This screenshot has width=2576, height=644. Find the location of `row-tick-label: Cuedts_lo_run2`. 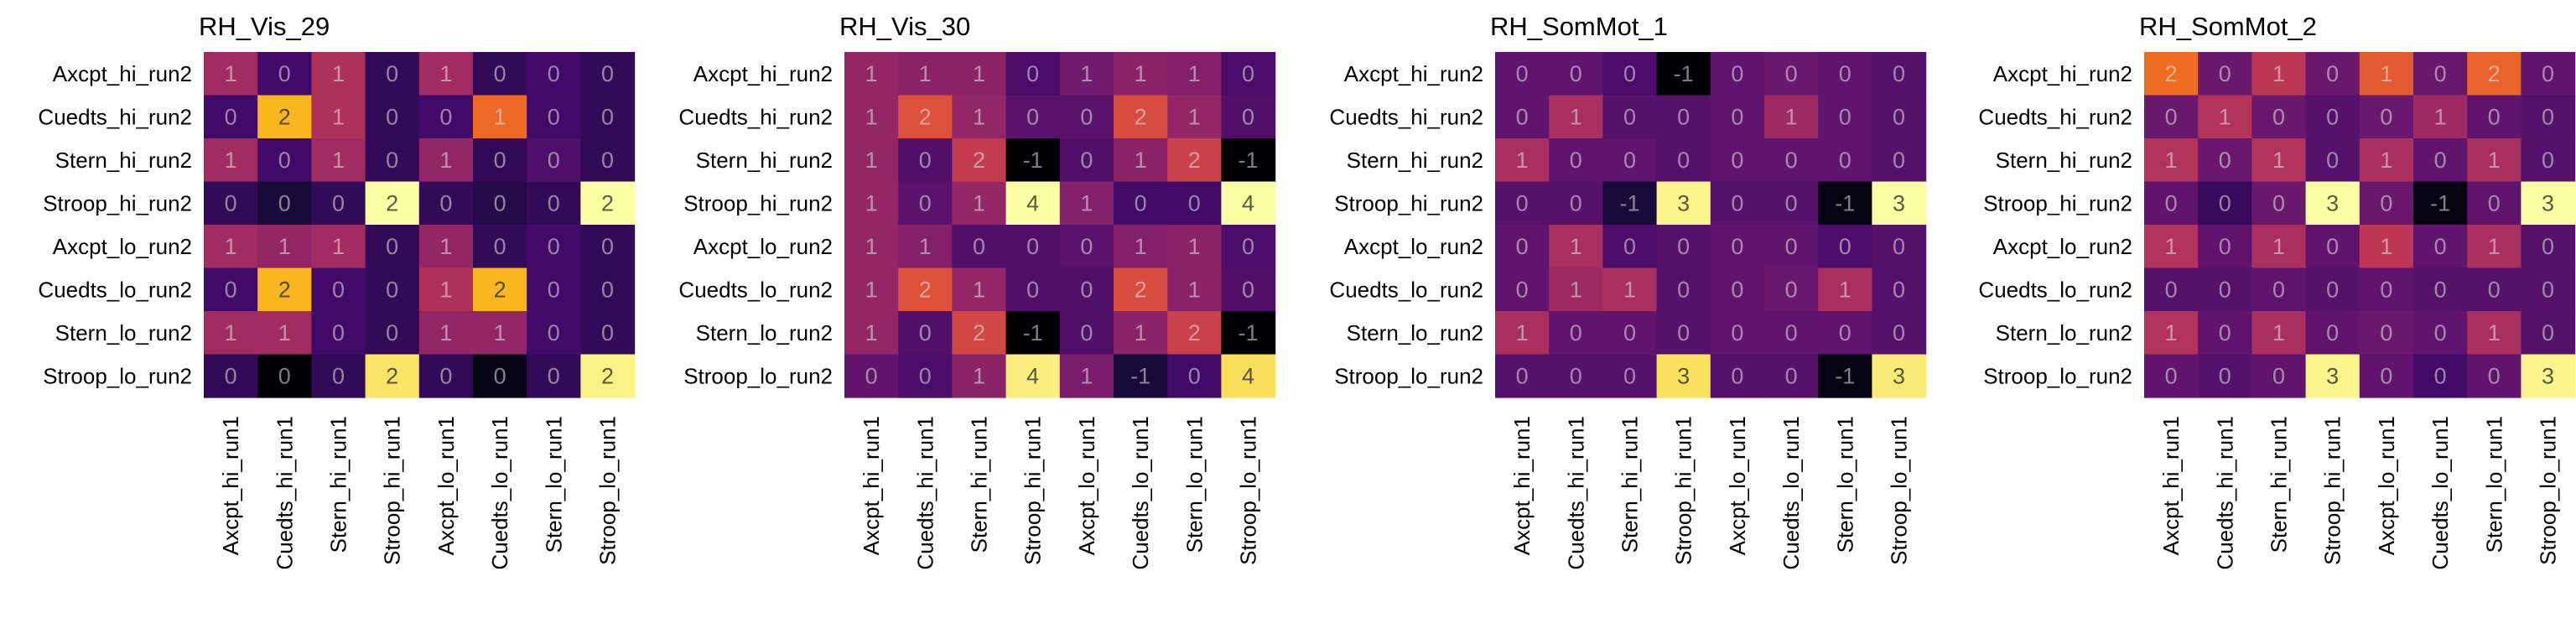

row-tick-label: Cuedts_lo_run2 is located at coordinates (755, 289).